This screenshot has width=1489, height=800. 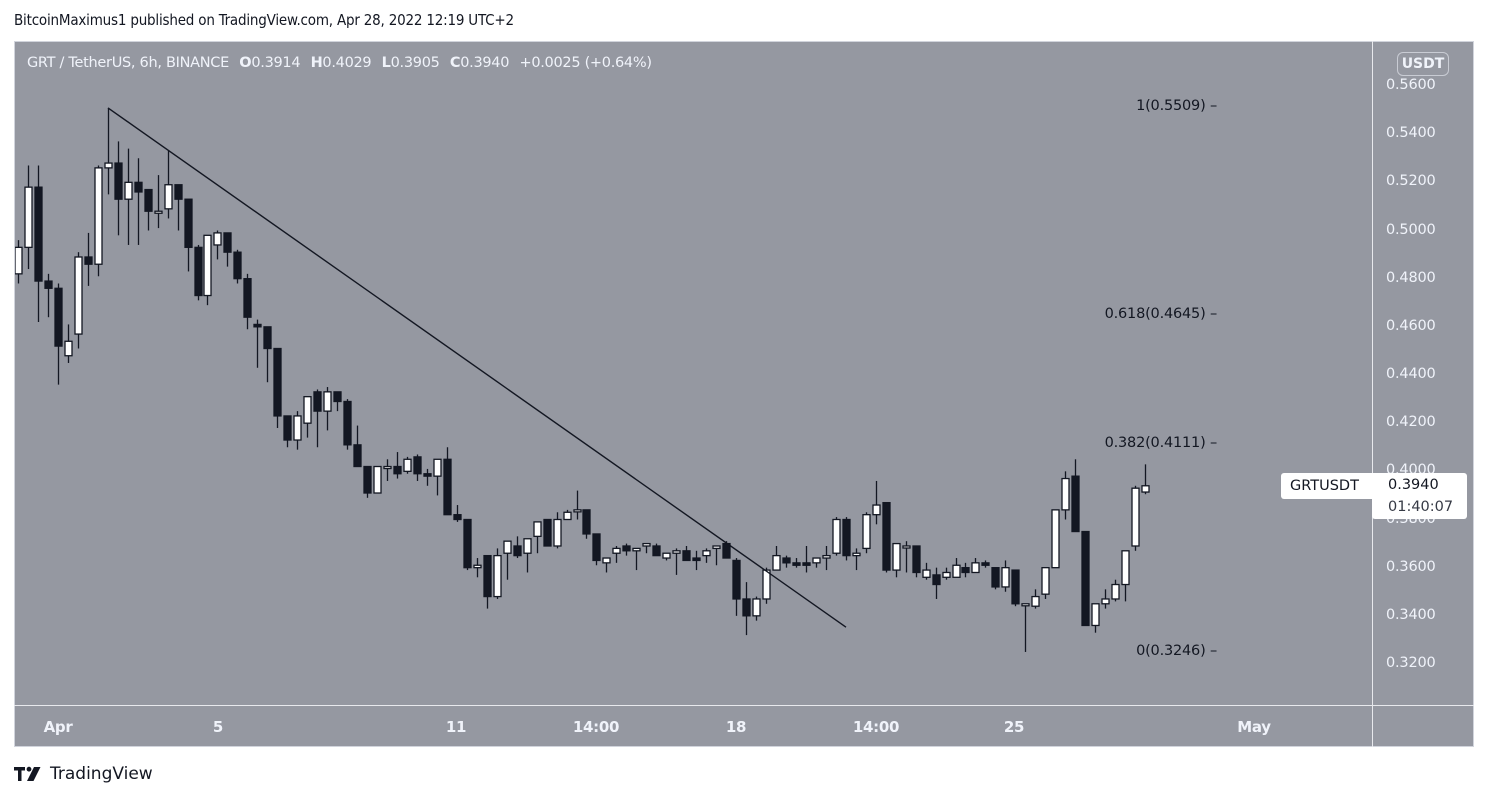 What do you see at coordinates (479, 63) in the screenshot?
I see `legend-close: C0.3940` at bounding box center [479, 63].